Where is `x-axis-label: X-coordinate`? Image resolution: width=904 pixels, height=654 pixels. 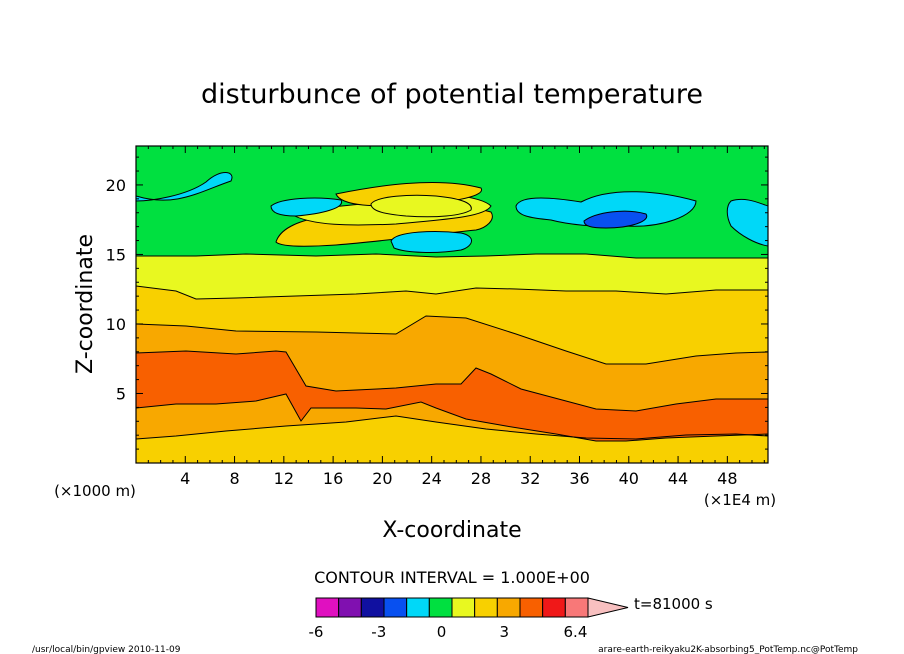 x-axis-label: X-coordinate is located at coordinates (451, 530).